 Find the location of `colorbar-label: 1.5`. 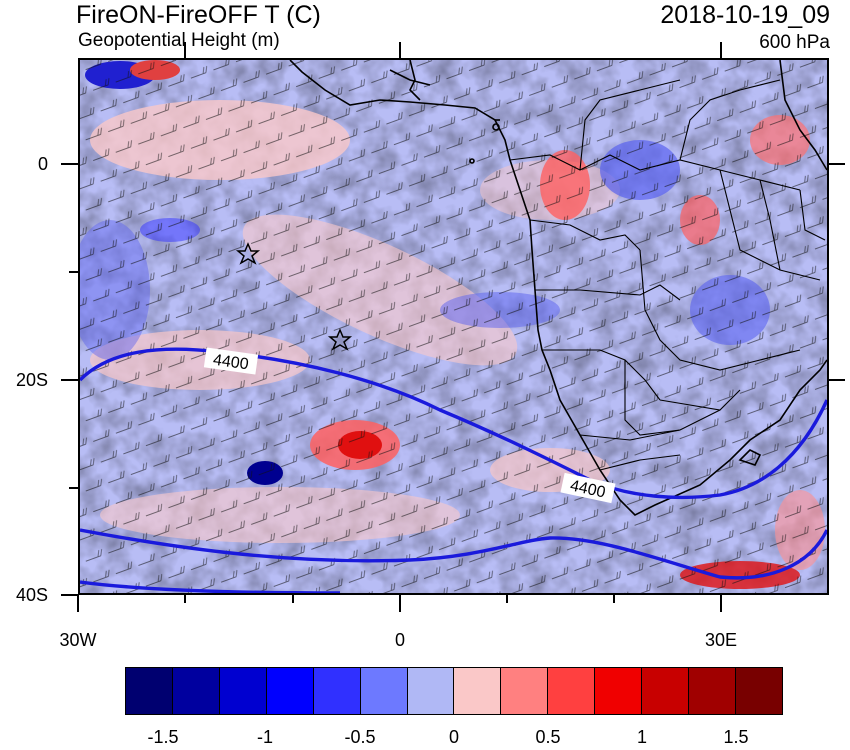

colorbar-label: 1.5 is located at coordinates (736, 737).